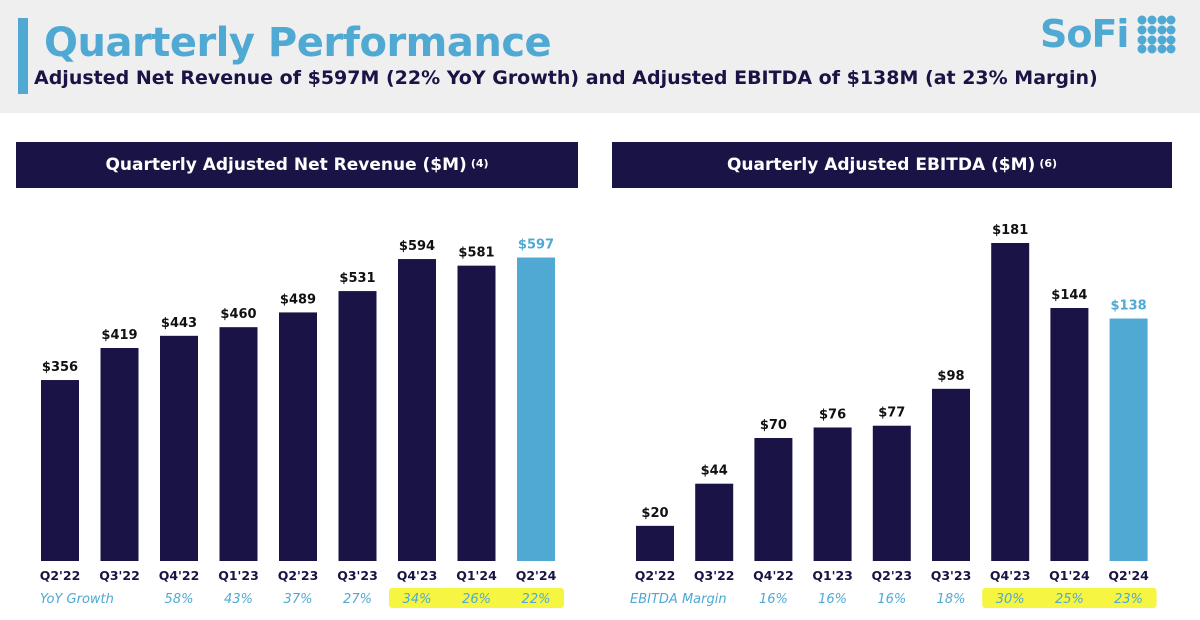 The width and height of the screenshot is (1200, 620). I want to click on revenue-data-label: $460, so click(238, 314).